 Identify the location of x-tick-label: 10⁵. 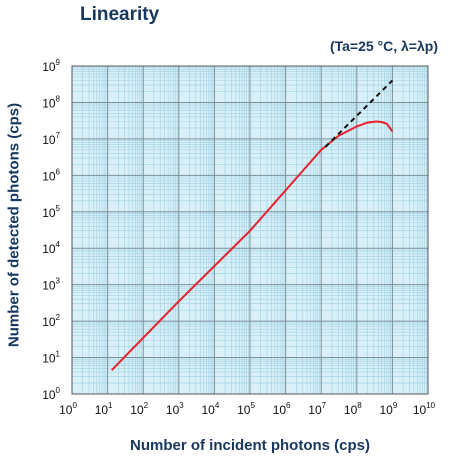
(246, 409).